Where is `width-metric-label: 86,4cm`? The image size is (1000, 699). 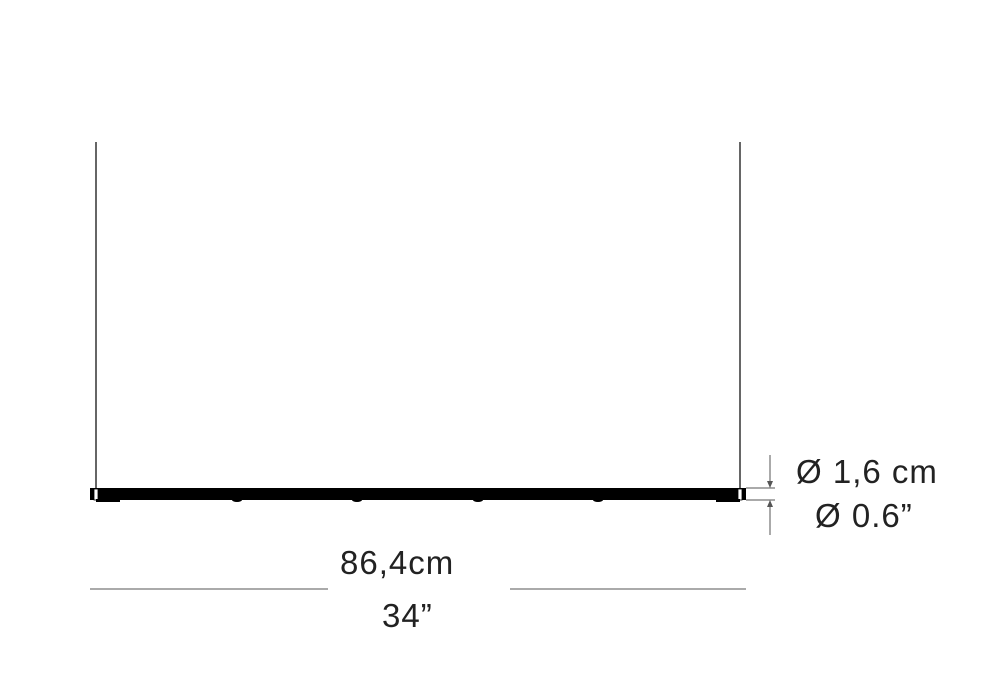 width-metric-label: 86,4cm is located at coordinates (397, 562).